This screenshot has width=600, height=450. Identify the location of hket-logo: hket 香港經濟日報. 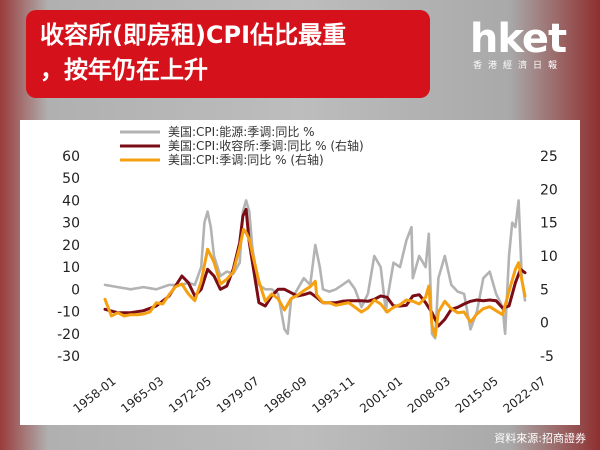
(518, 48).